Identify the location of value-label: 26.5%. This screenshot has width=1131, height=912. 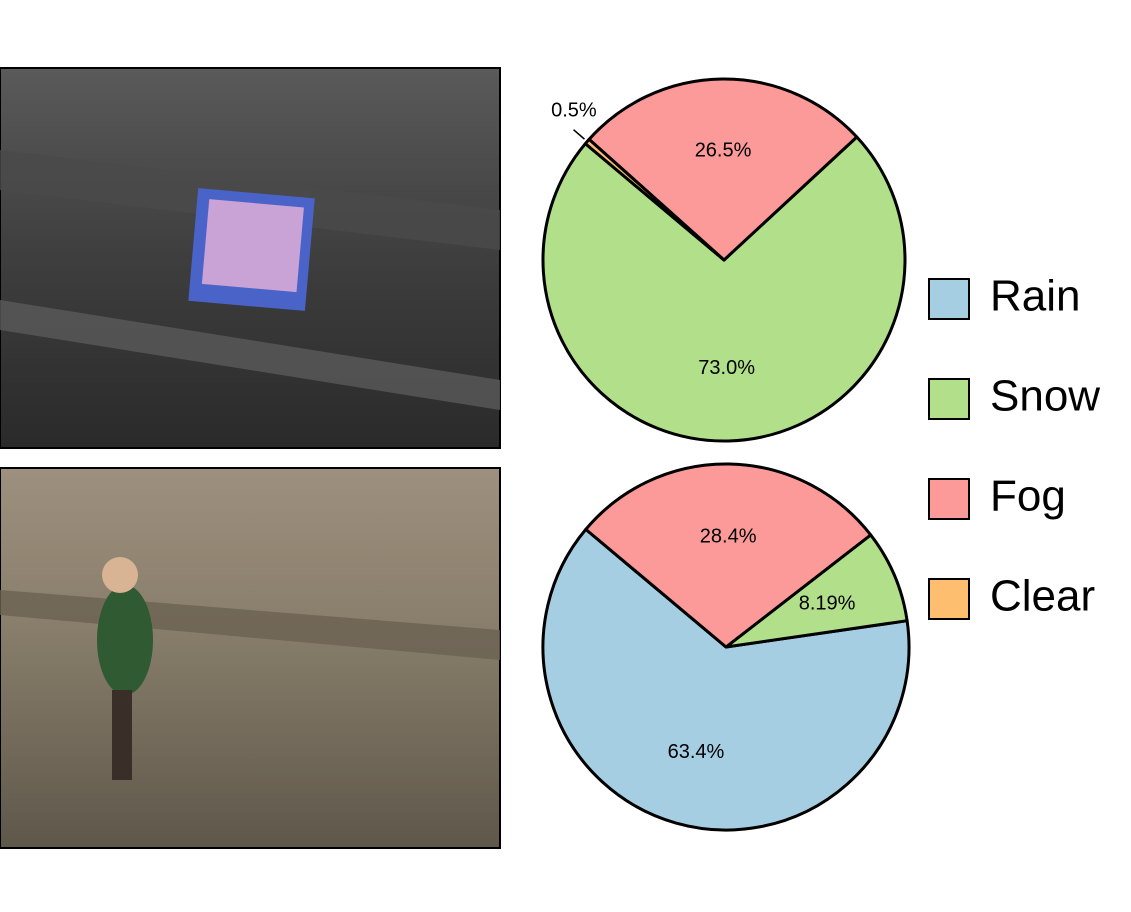
(723, 151).